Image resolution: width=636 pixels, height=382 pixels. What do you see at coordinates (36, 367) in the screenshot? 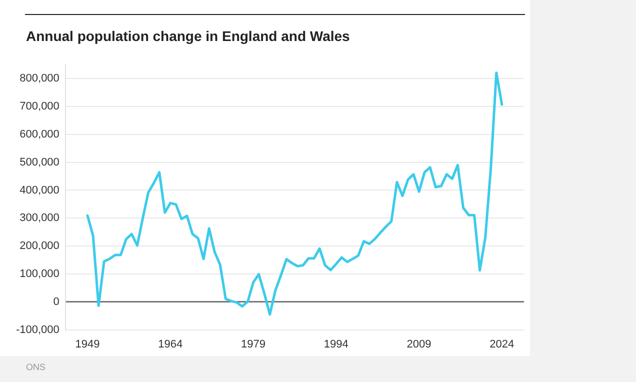
I see `text: ONS` at bounding box center [36, 367].